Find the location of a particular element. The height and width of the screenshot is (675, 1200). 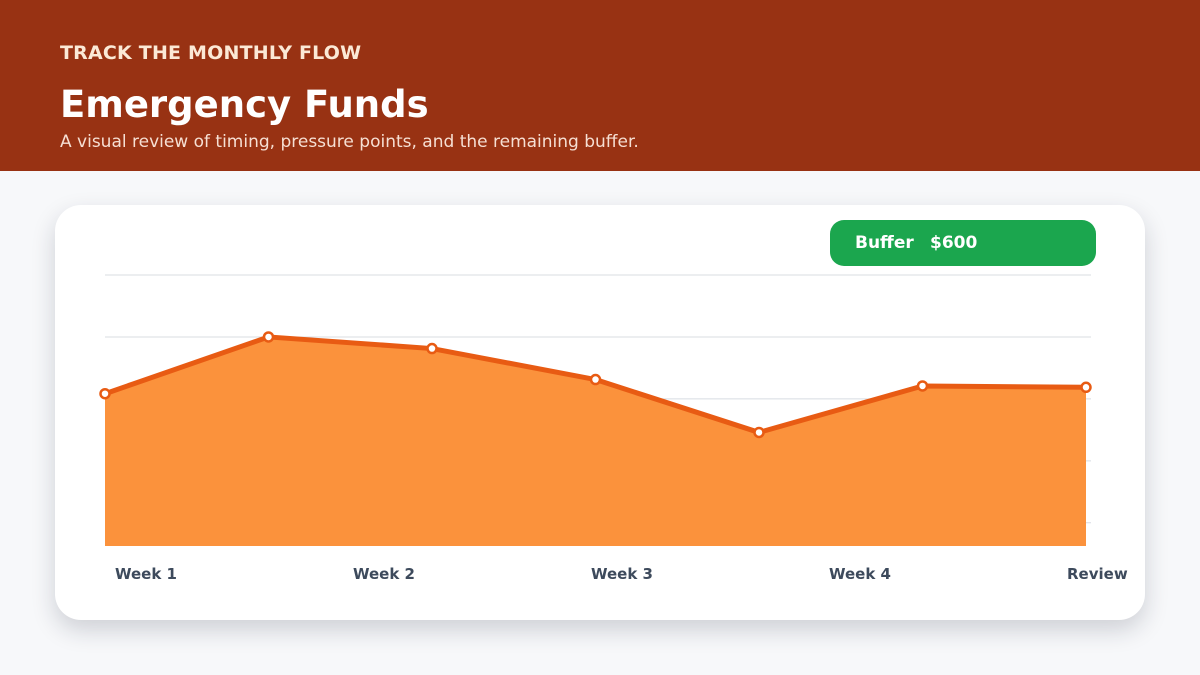

buffer-value: $600 is located at coordinates (954, 243).